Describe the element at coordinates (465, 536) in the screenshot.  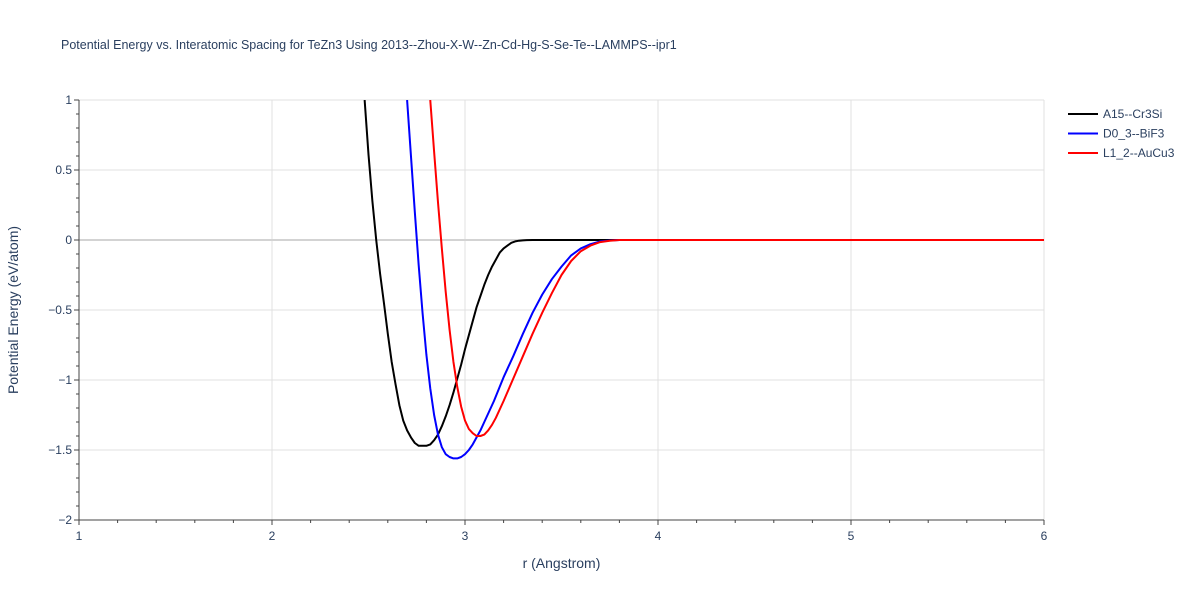
I see `x-tick-label: 3` at that location.